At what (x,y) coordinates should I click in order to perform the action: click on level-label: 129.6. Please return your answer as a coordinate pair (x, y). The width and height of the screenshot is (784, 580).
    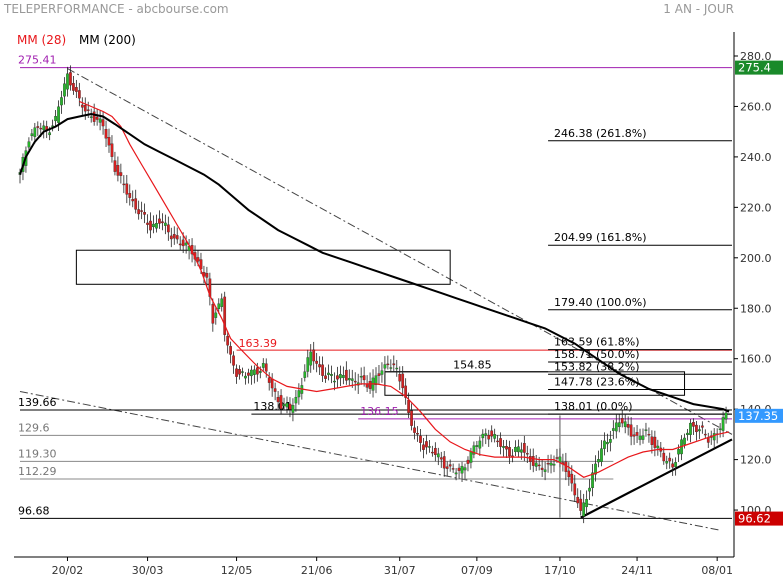
    Looking at the image, I should click on (34, 427).